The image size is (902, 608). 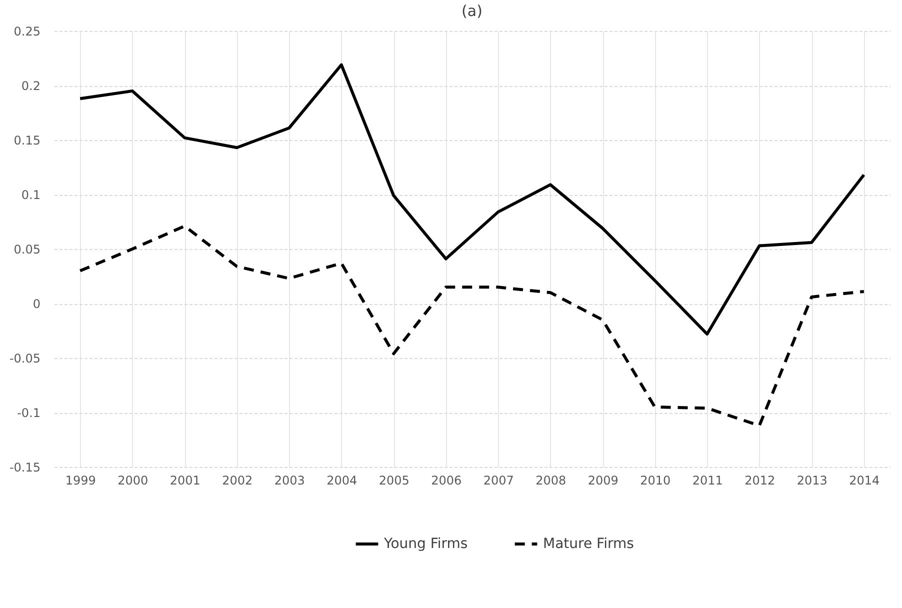 I want to click on x-tick-label: 2005, so click(x=394, y=481).